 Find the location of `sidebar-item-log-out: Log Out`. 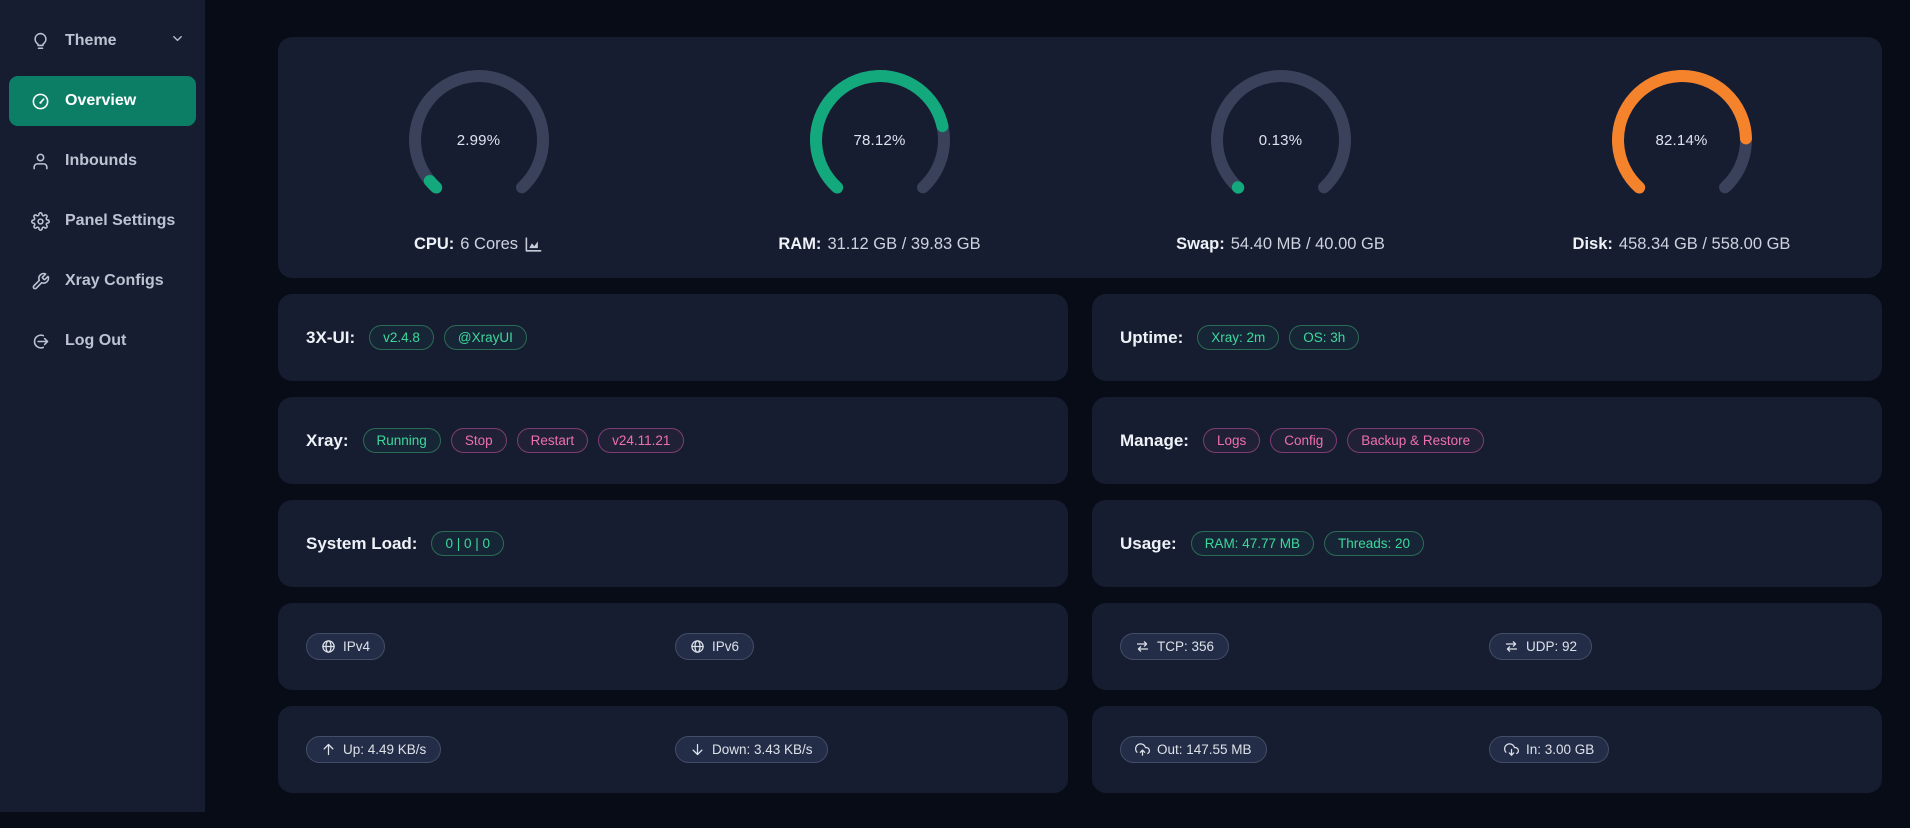

sidebar-item-log-out: Log Out is located at coordinates (102, 341).